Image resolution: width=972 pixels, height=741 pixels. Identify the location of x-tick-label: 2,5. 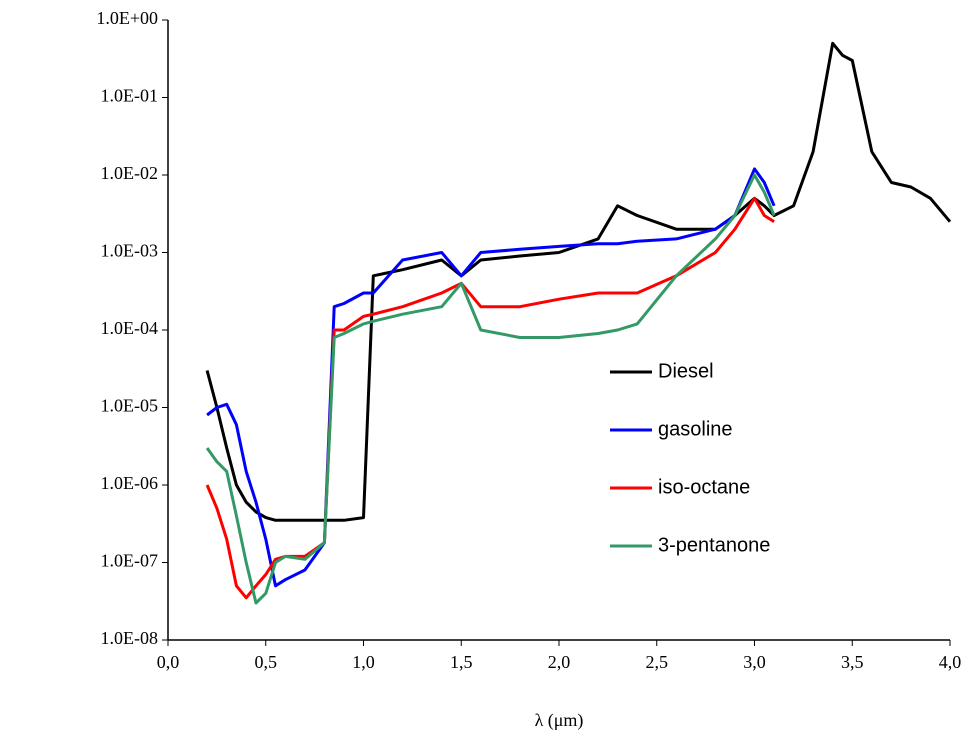
(657, 662).